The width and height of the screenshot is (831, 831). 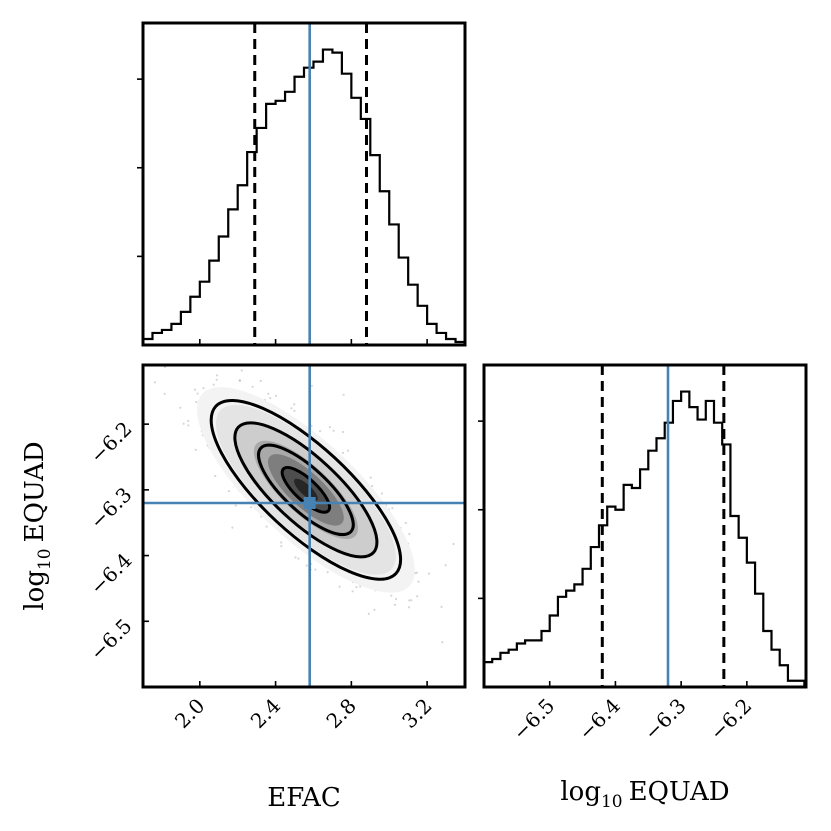 I want to click on x-axis-title-log-equad: log10 EQUAD, so click(x=644, y=794).